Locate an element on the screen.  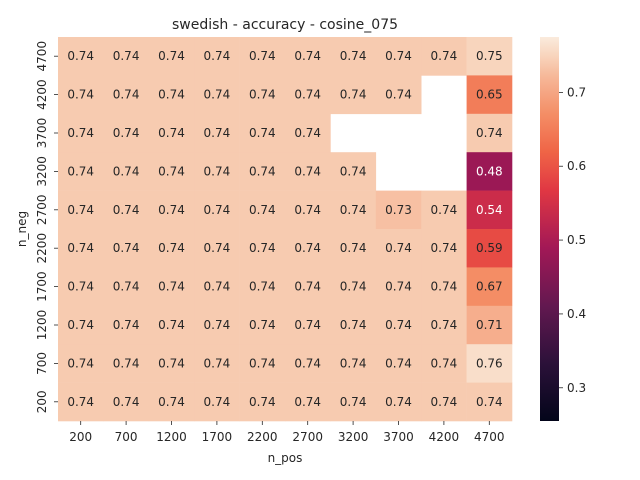
x-tick-label: 1700 is located at coordinates (217, 437).